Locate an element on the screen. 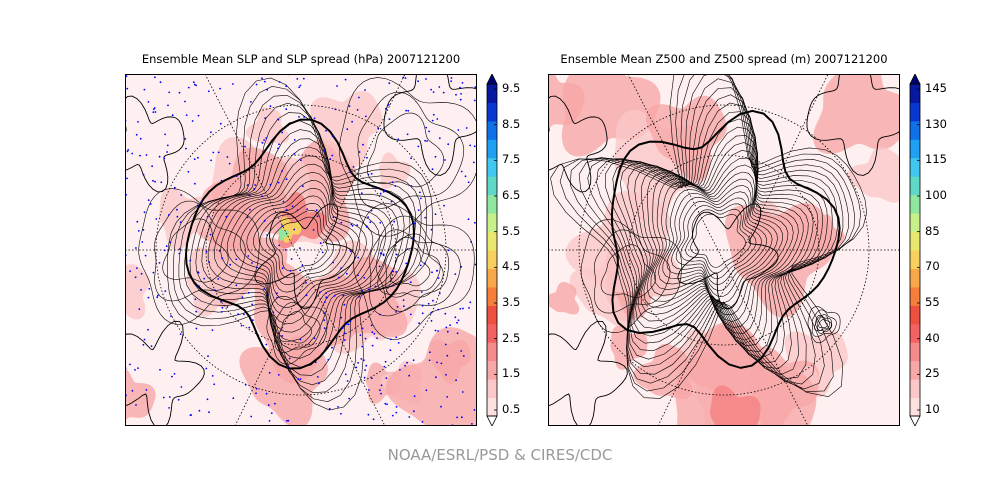  colorbar-tick-label: 85 is located at coordinates (932, 230).